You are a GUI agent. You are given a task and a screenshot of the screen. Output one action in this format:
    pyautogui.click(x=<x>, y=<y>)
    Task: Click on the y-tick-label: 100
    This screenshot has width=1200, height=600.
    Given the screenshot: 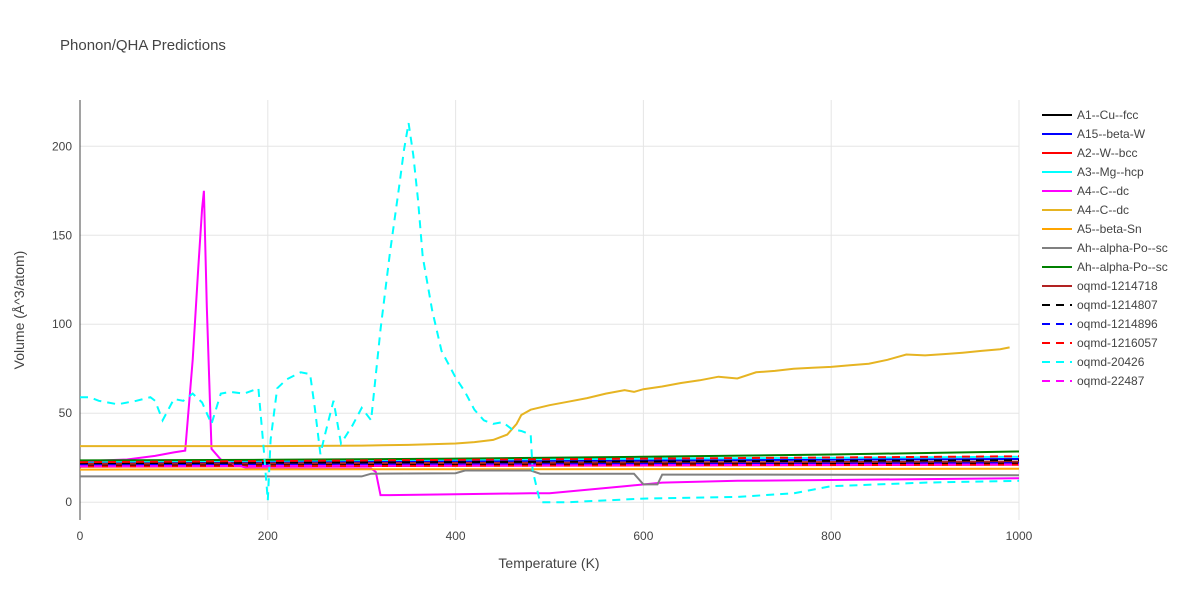 What is the action you would take?
    pyautogui.click(x=62, y=324)
    